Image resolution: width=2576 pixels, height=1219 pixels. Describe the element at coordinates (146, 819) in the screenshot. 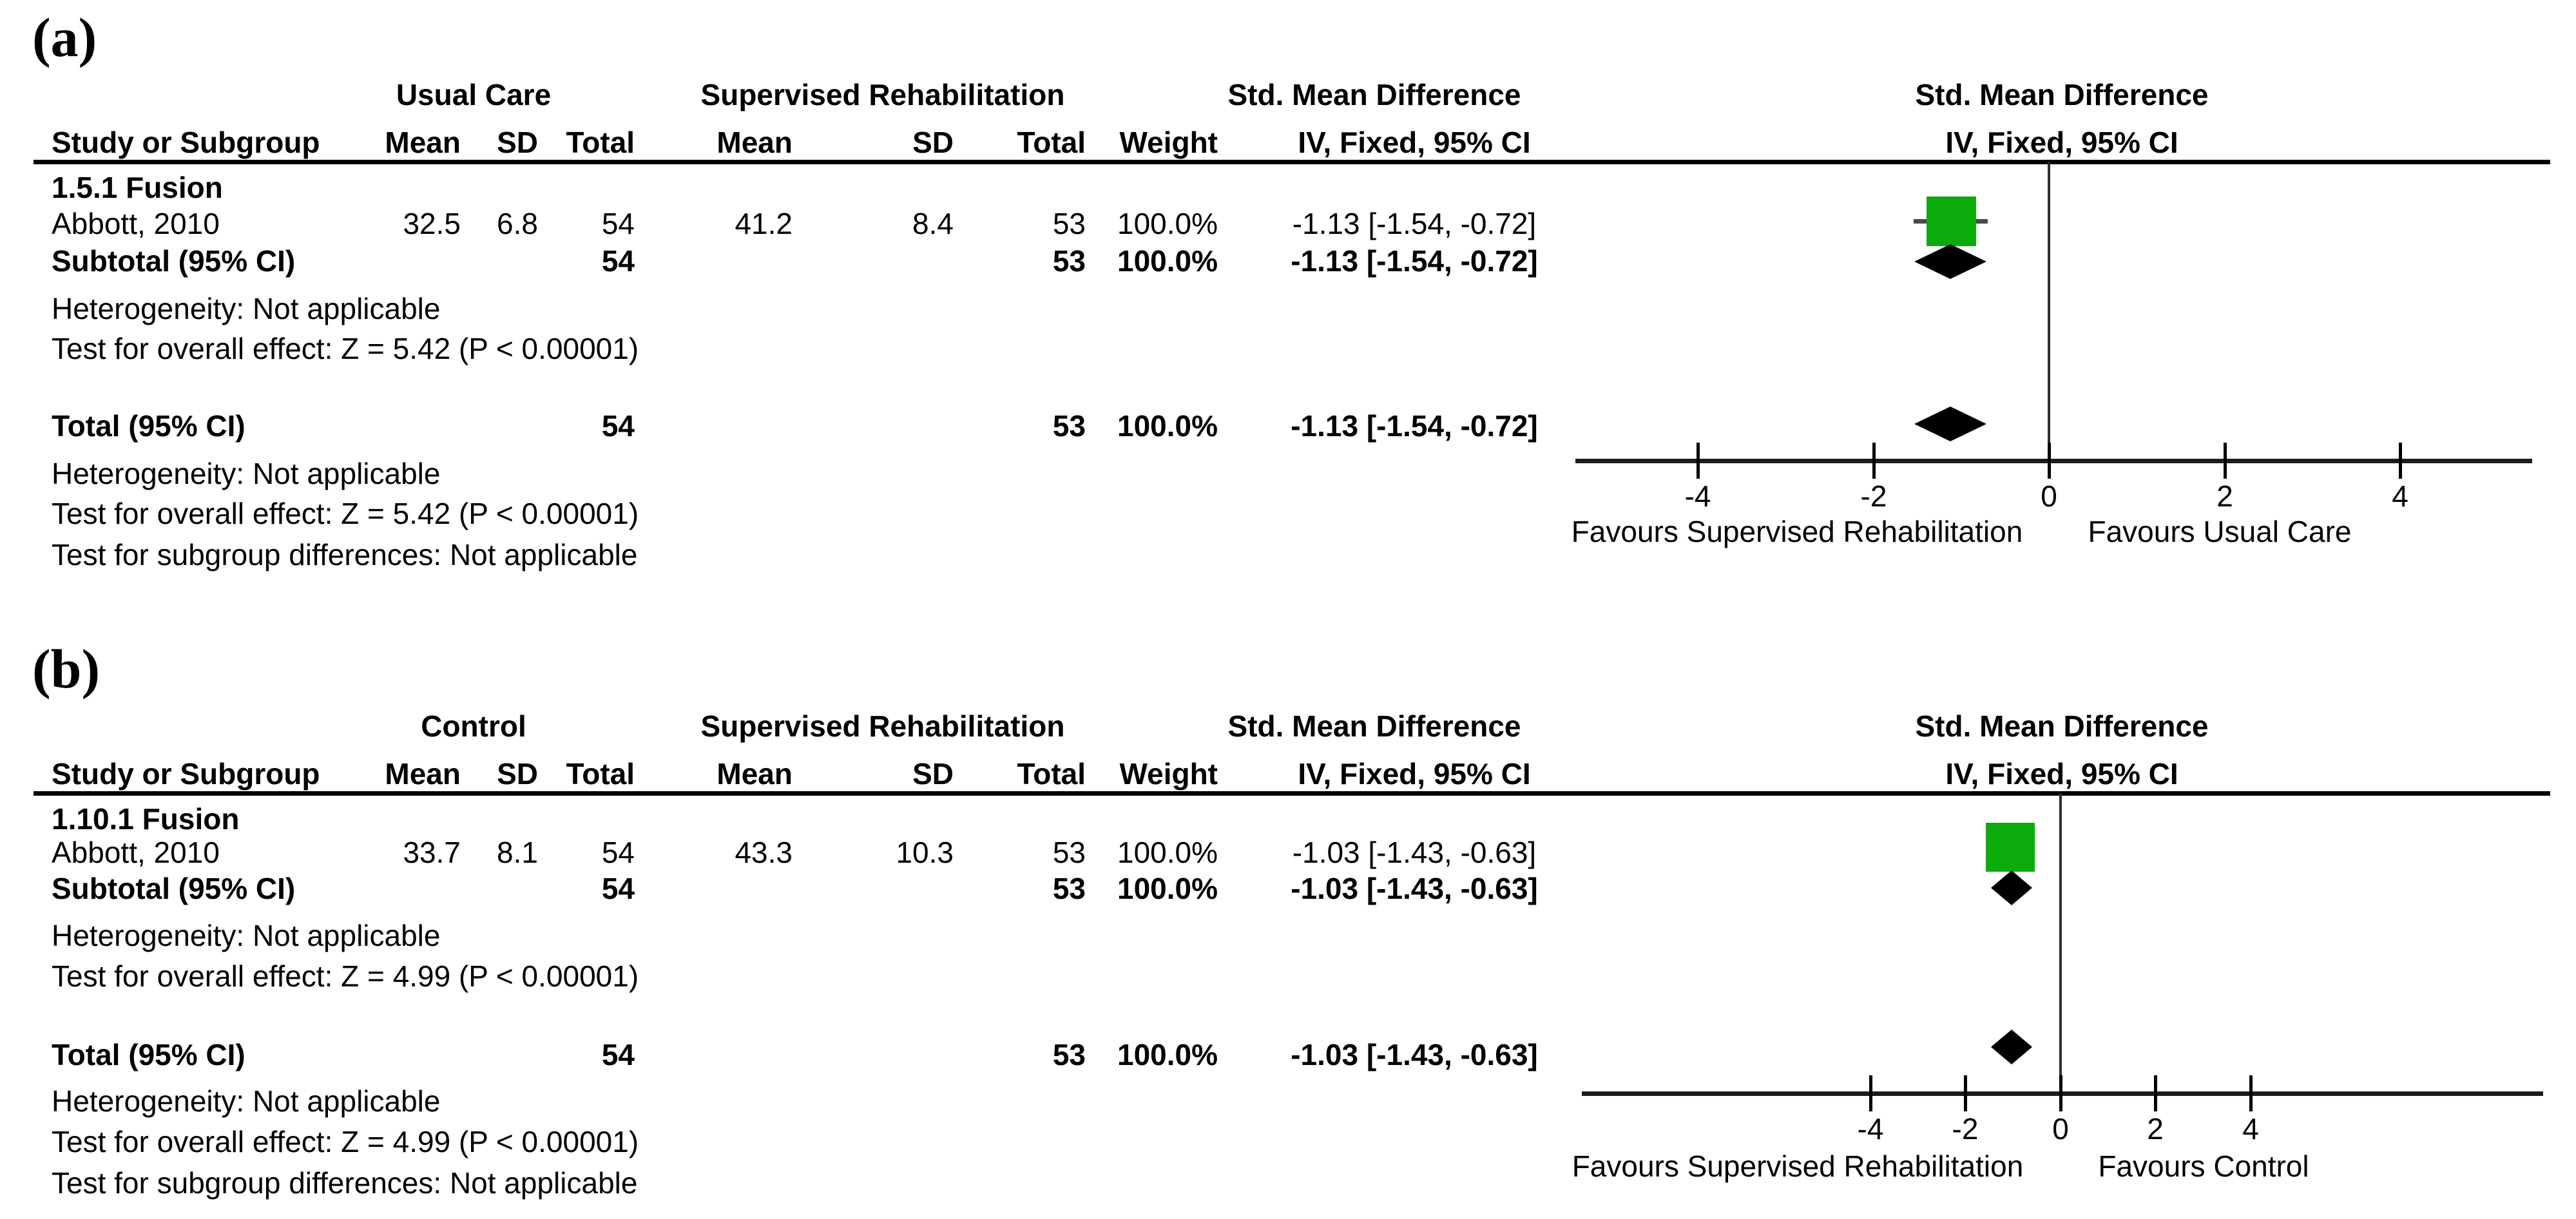

I see `subgroup-label: 1.10.1 Fusion` at that location.